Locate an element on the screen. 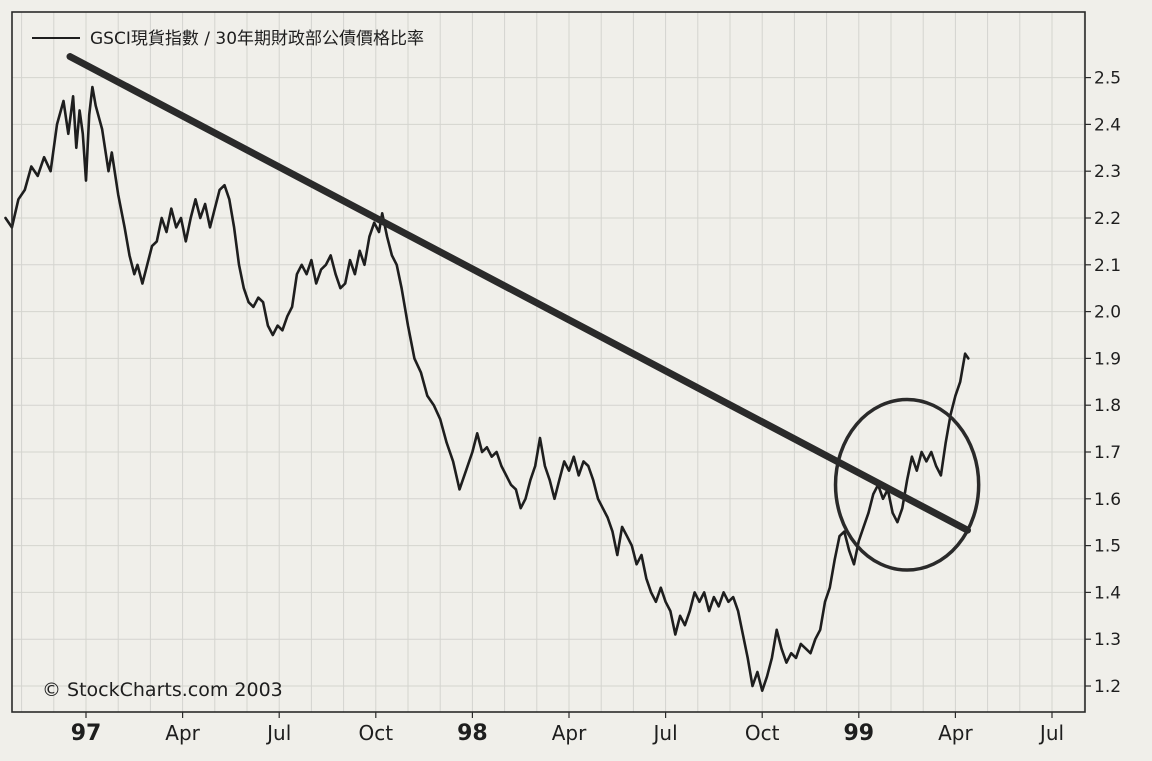 This screenshot has height=761, width=1152. y-tick-label: 1.2 is located at coordinates (1107, 687).